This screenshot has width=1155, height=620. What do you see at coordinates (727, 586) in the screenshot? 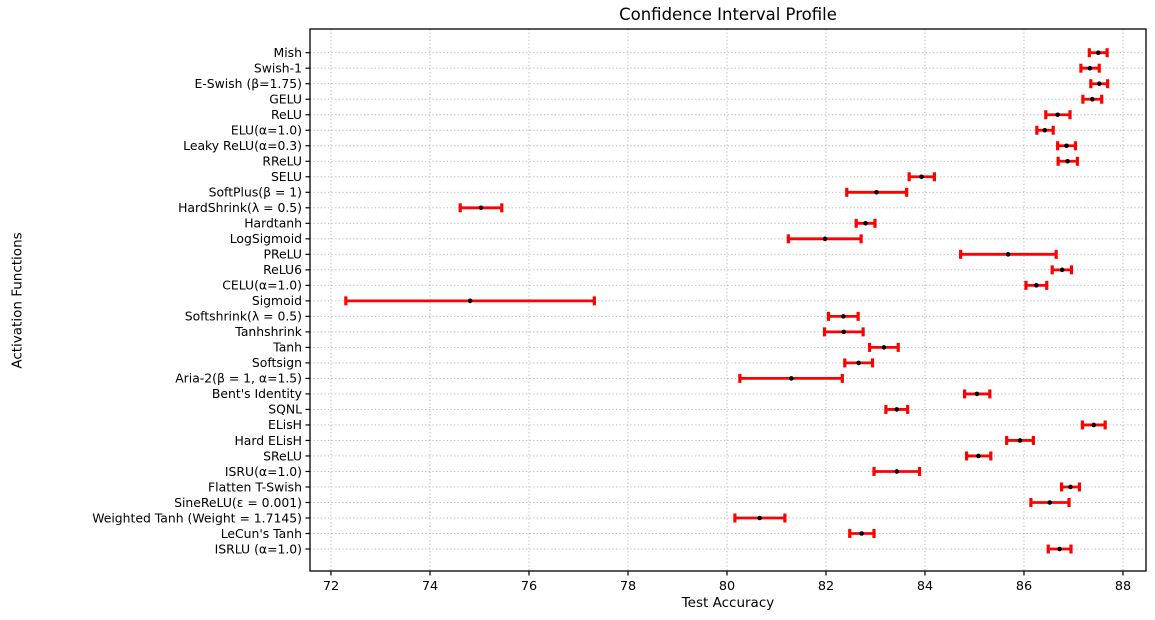
I see `x-tick-label: 80` at bounding box center [727, 586].